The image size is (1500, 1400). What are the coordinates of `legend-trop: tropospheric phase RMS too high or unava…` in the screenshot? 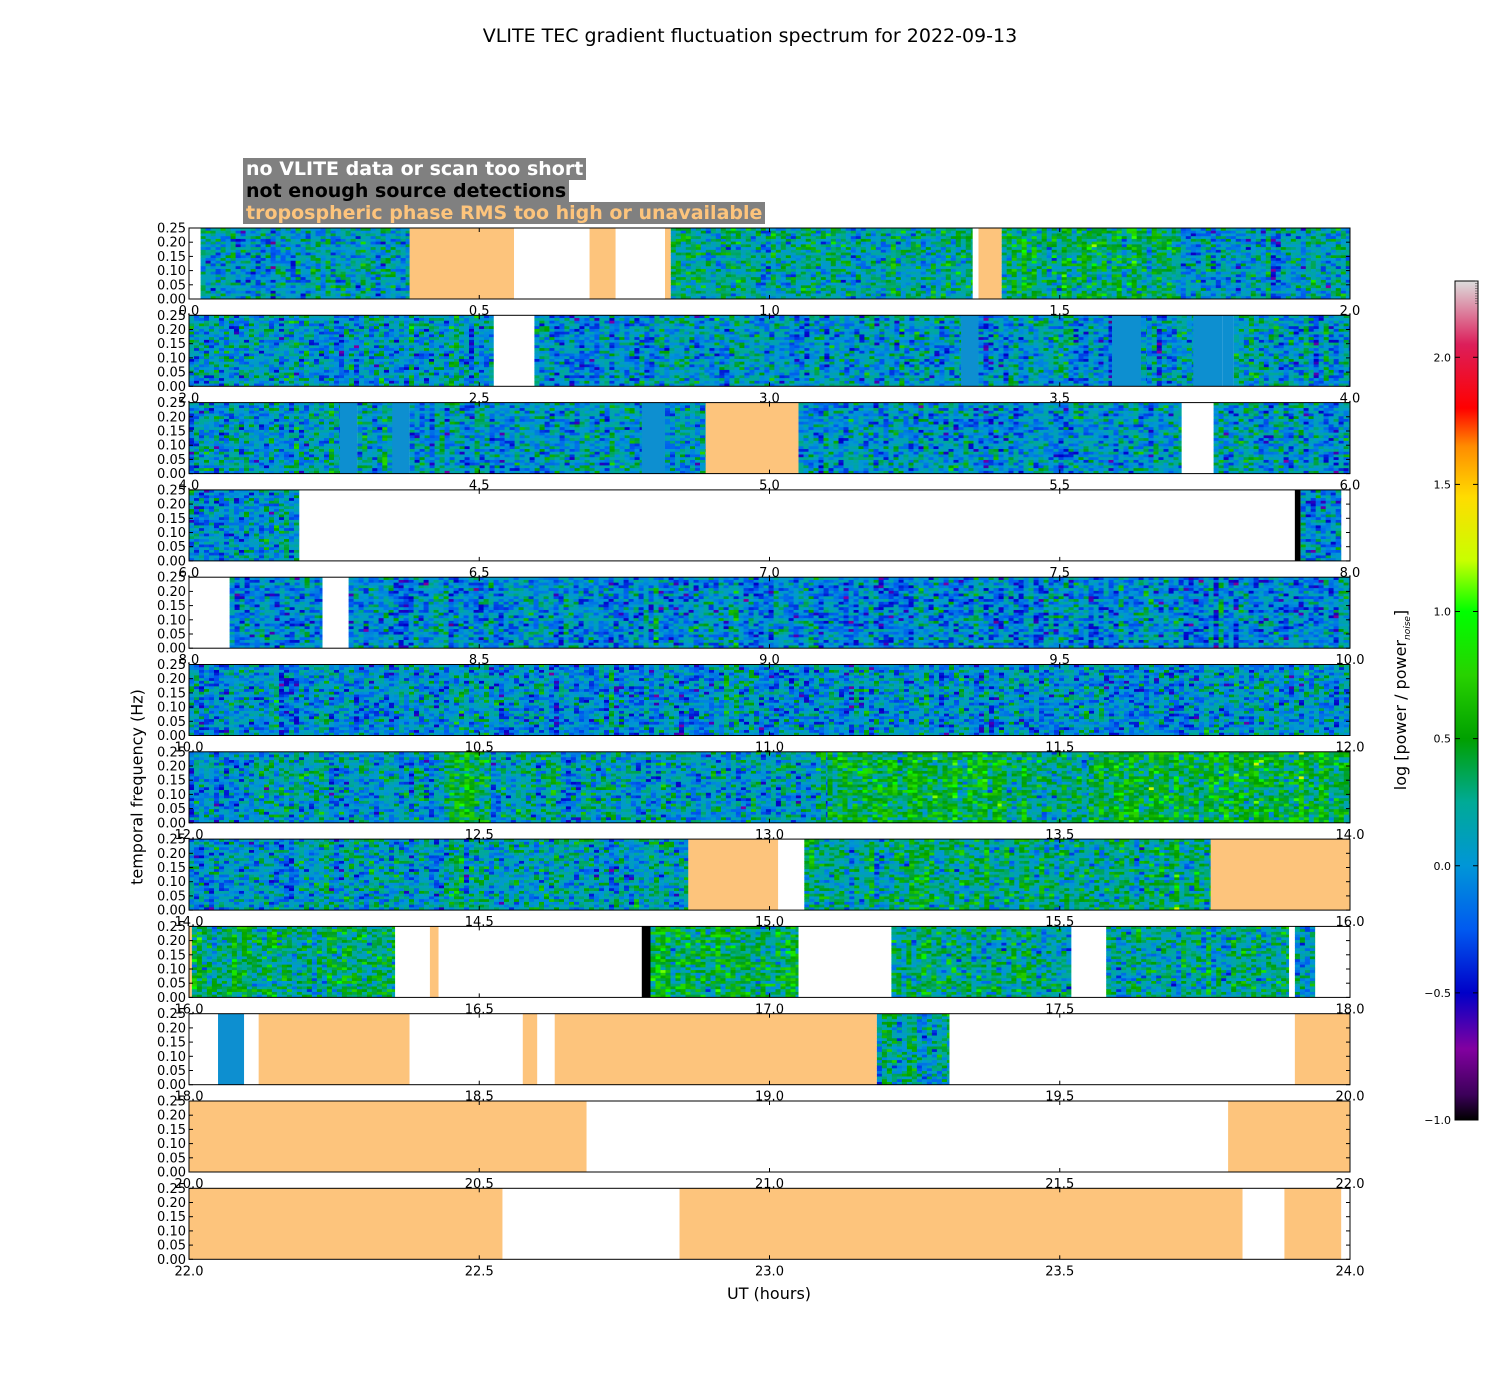 It's located at (504, 213).